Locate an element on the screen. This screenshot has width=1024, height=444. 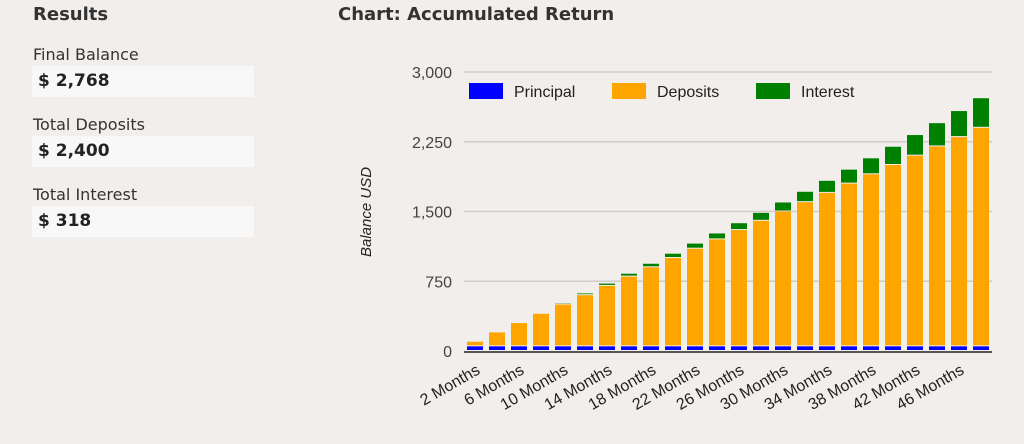
total-deposits-field: $ 2,400 is located at coordinates (143, 151).